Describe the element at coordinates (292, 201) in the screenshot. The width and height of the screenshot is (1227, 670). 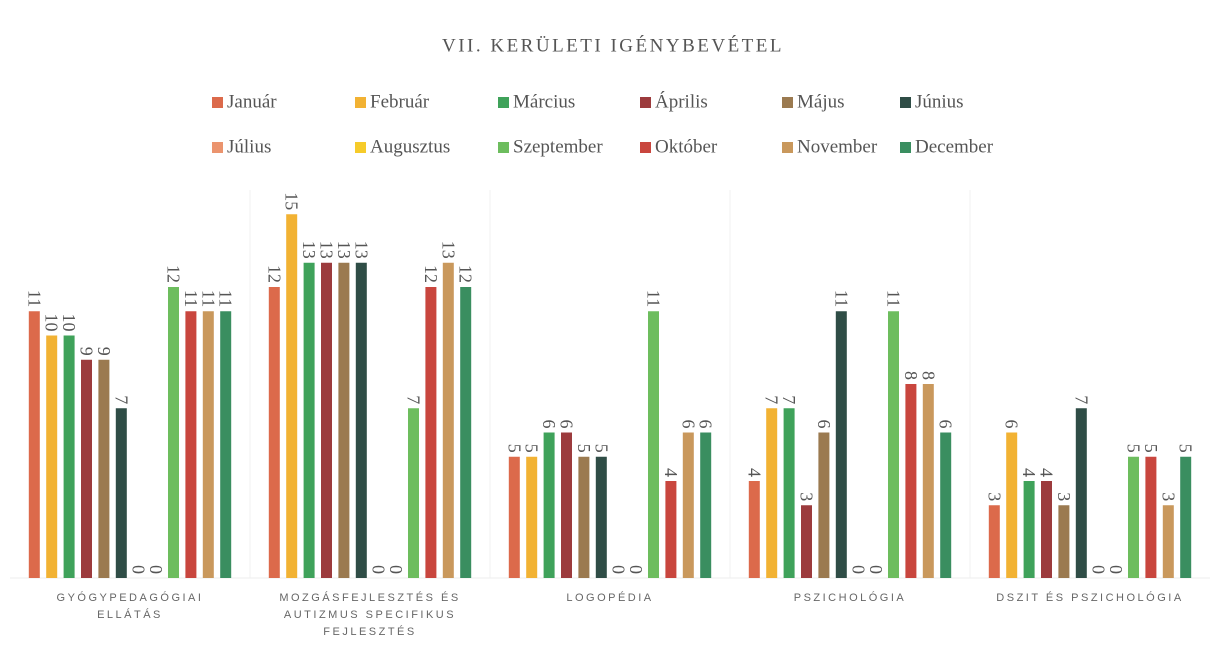
I see `data-label: 15` at that location.